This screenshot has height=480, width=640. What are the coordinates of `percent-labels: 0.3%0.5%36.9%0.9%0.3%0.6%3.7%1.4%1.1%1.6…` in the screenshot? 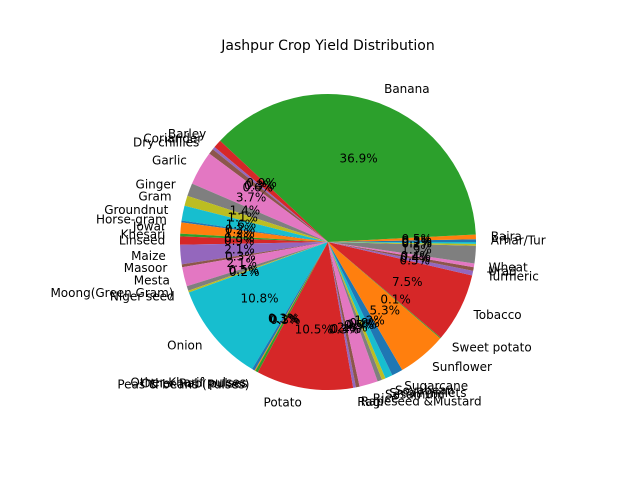 It's located at (328, 244).